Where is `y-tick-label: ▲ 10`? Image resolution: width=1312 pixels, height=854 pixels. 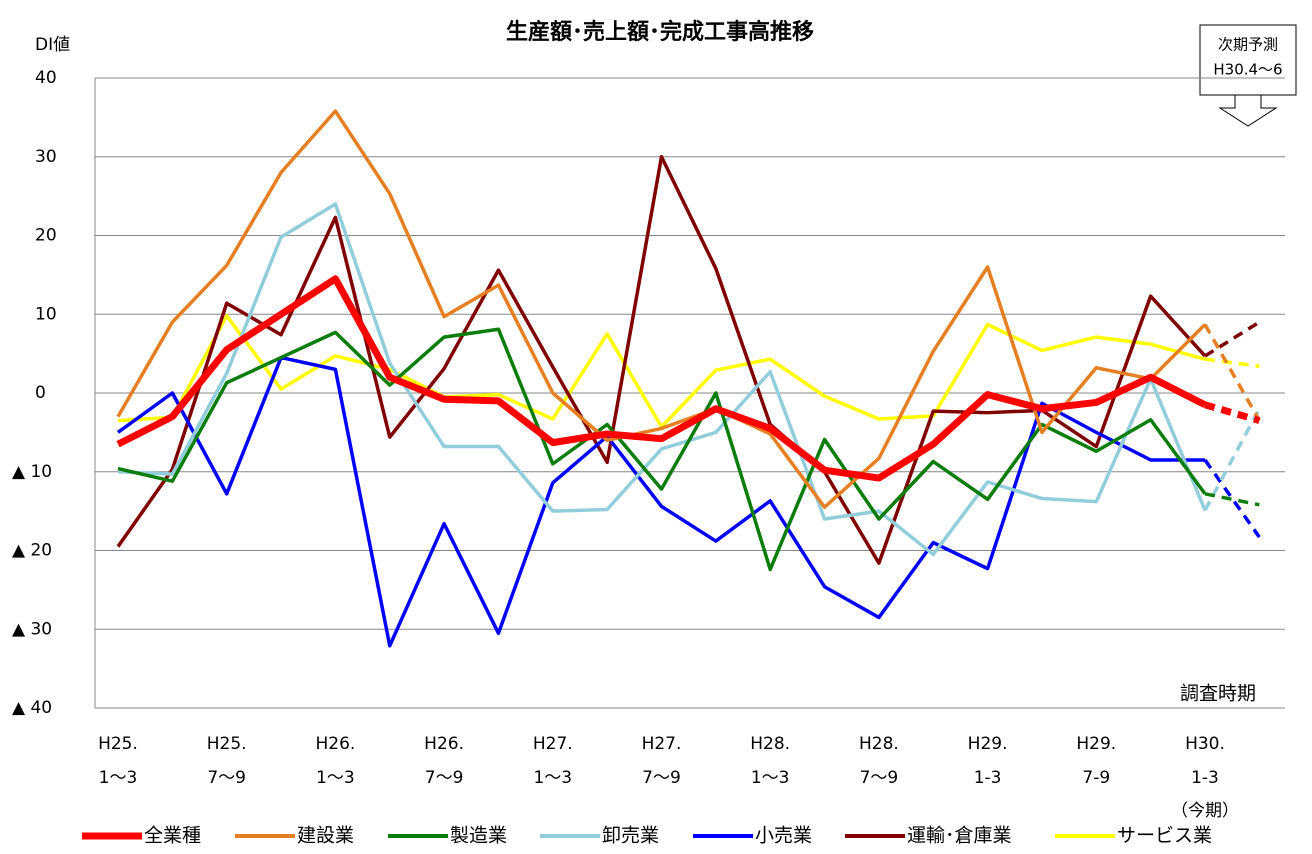
y-tick-label: ▲ 10 is located at coordinates (32, 472).